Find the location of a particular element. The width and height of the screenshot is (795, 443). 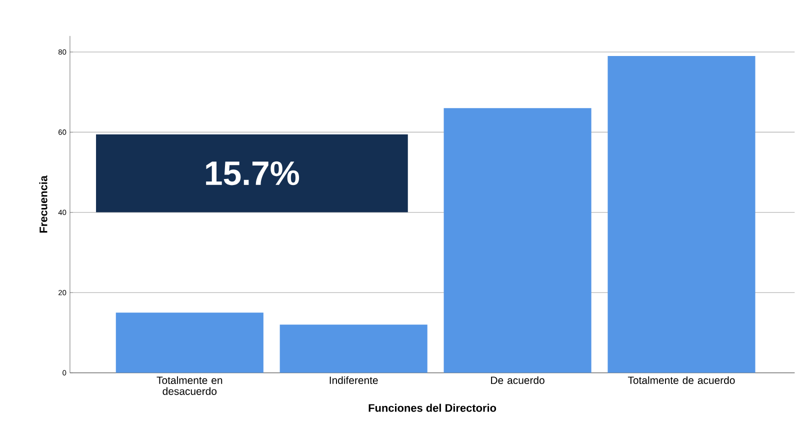

annotation: 15.7% is located at coordinates (253, 173).